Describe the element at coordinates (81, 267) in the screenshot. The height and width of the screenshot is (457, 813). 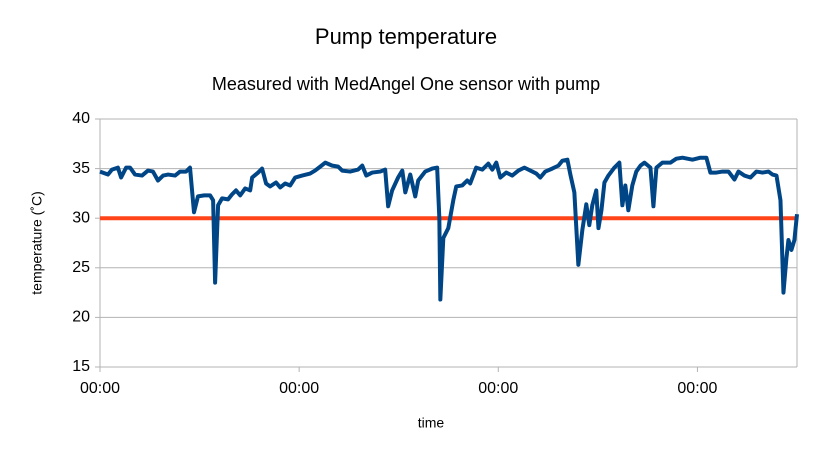
I see `y-tick-label: 25` at that location.